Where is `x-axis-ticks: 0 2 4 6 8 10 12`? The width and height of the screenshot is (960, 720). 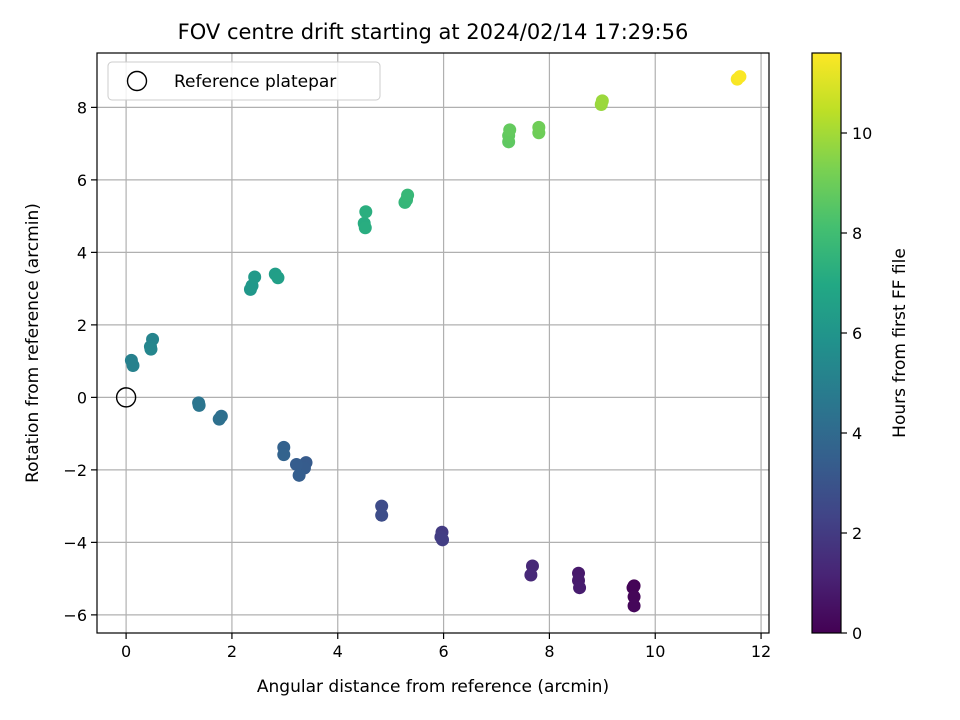
x-axis-ticks: 0 2 4 6 8 10 12 is located at coordinates (446, 647).